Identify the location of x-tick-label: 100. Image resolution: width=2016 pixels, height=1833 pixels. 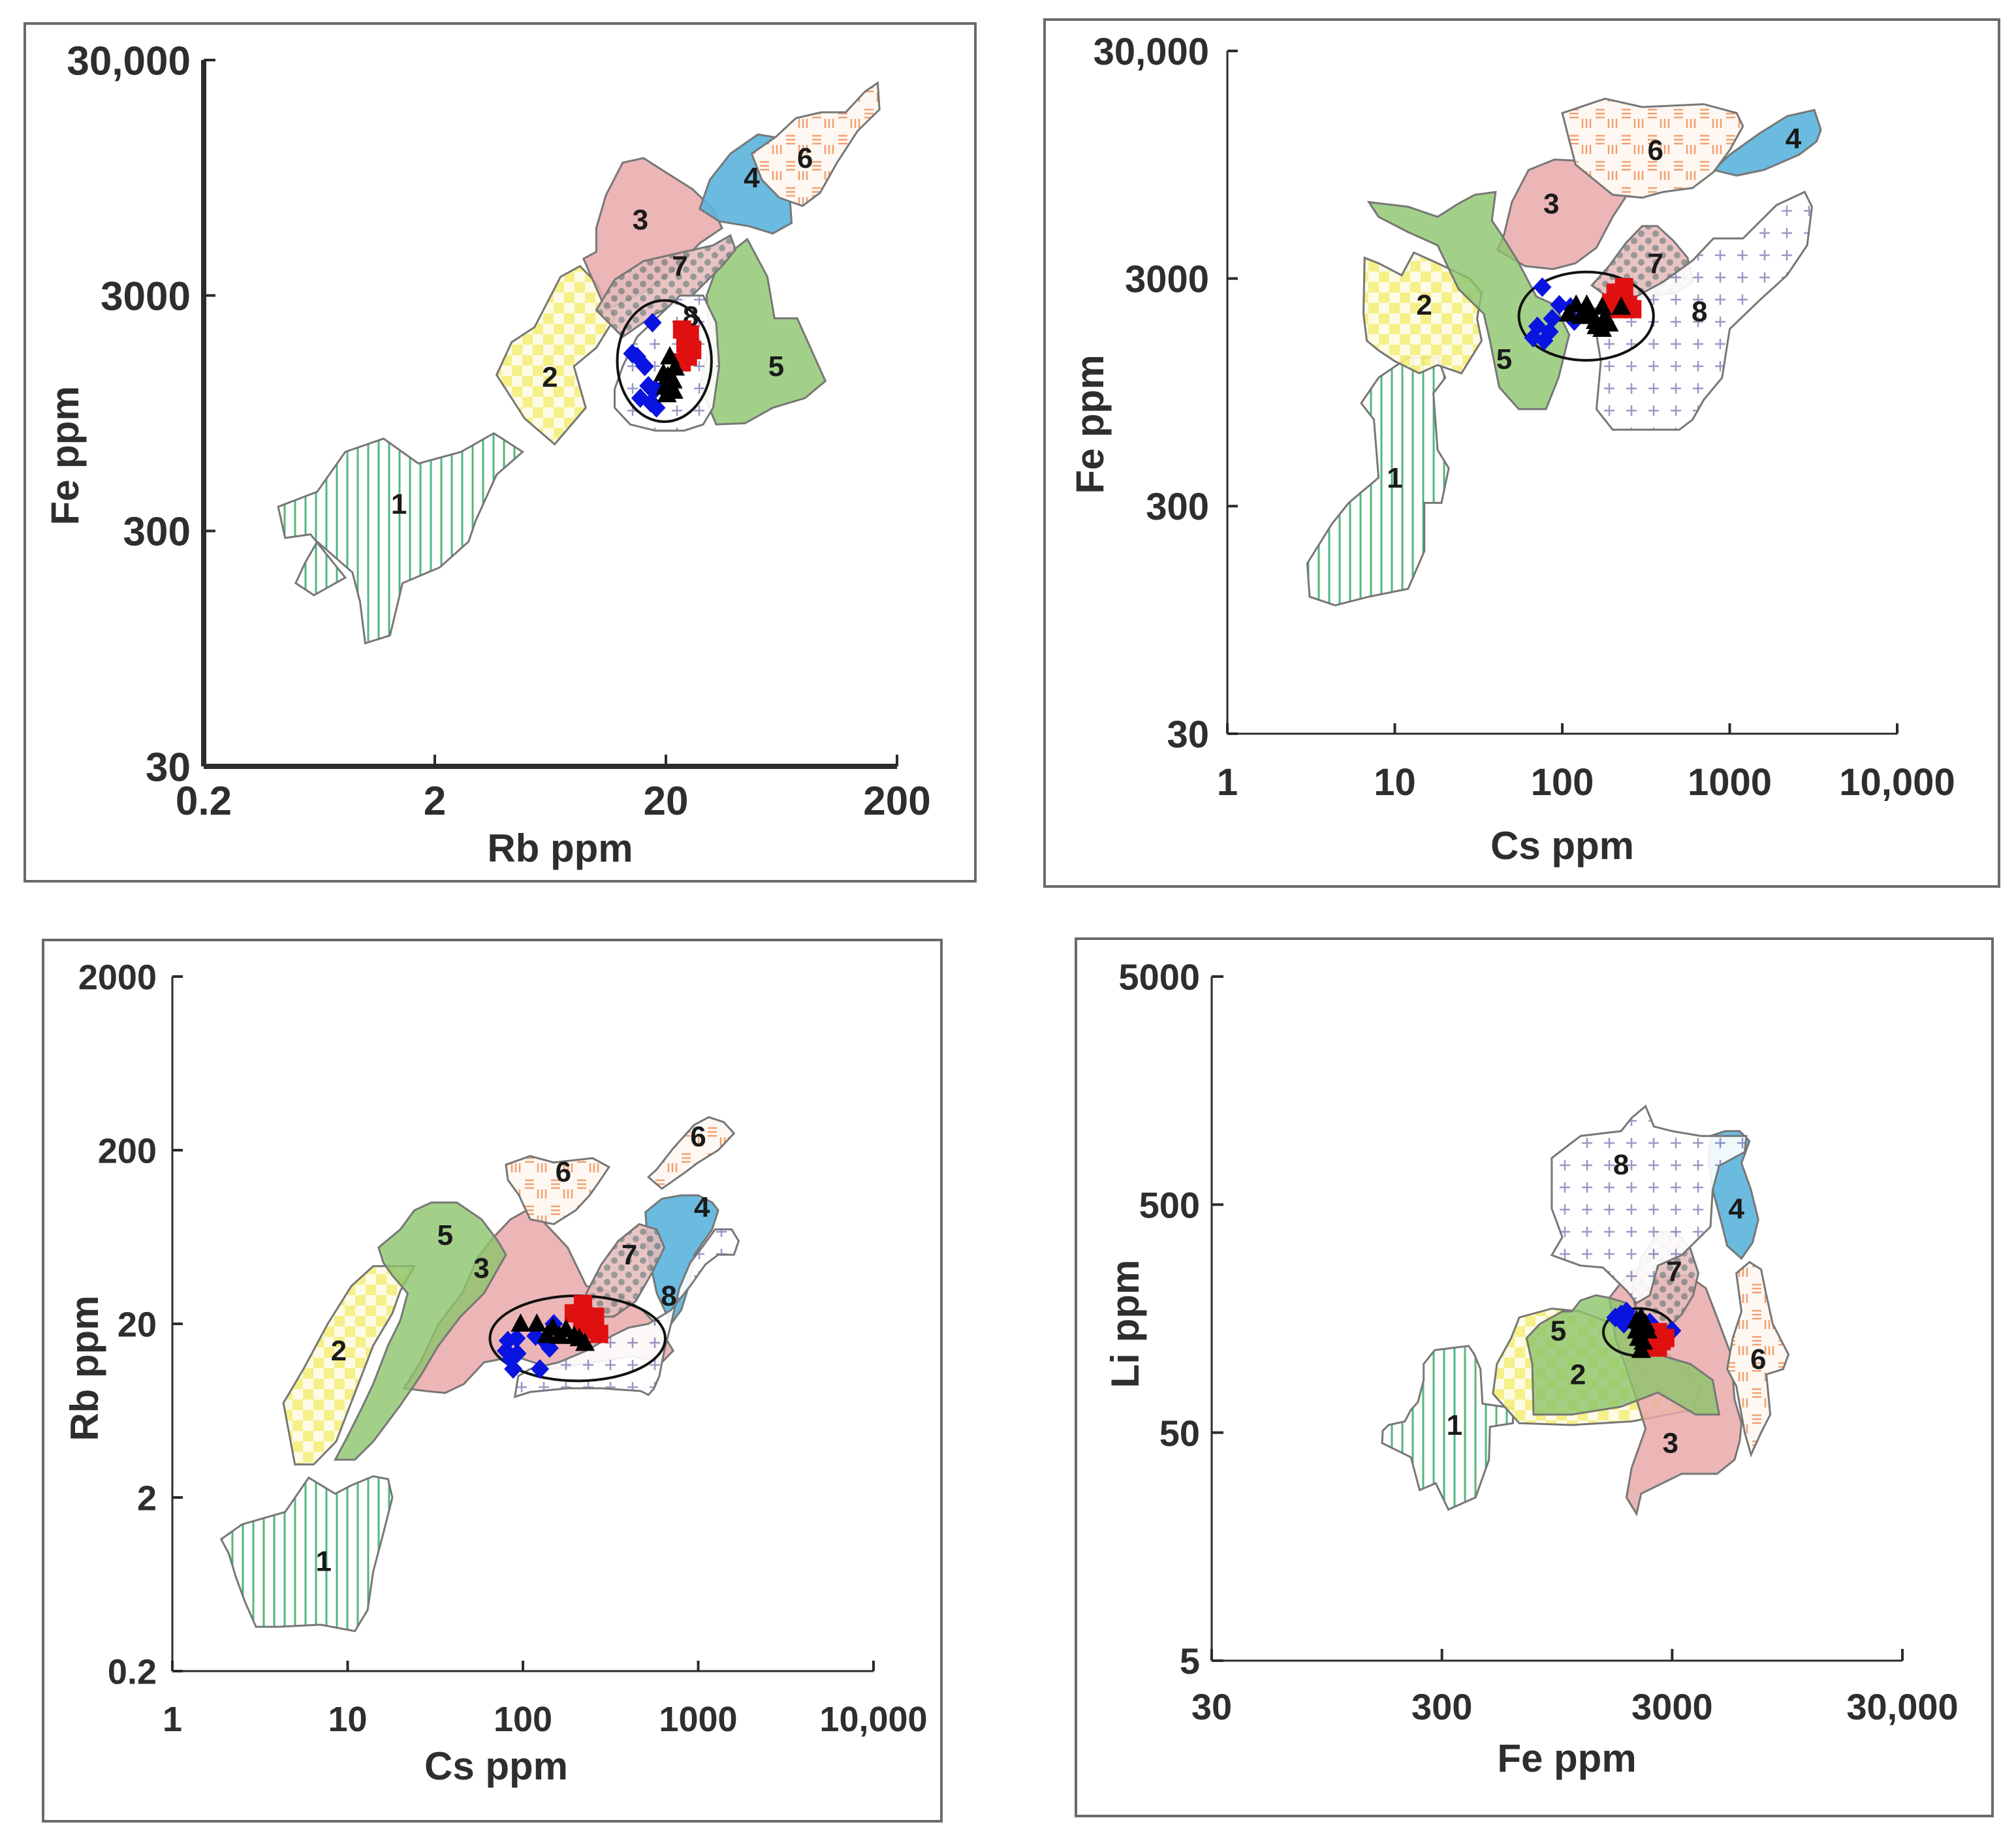
(1563, 782).